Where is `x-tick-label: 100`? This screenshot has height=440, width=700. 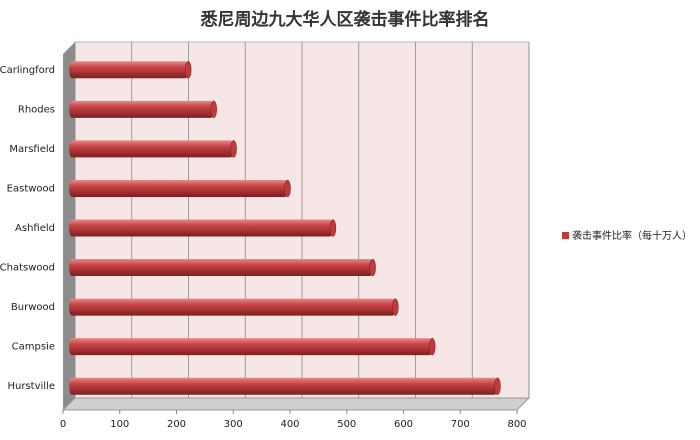 x-tick-label: 100 is located at coordinates (119, 424).